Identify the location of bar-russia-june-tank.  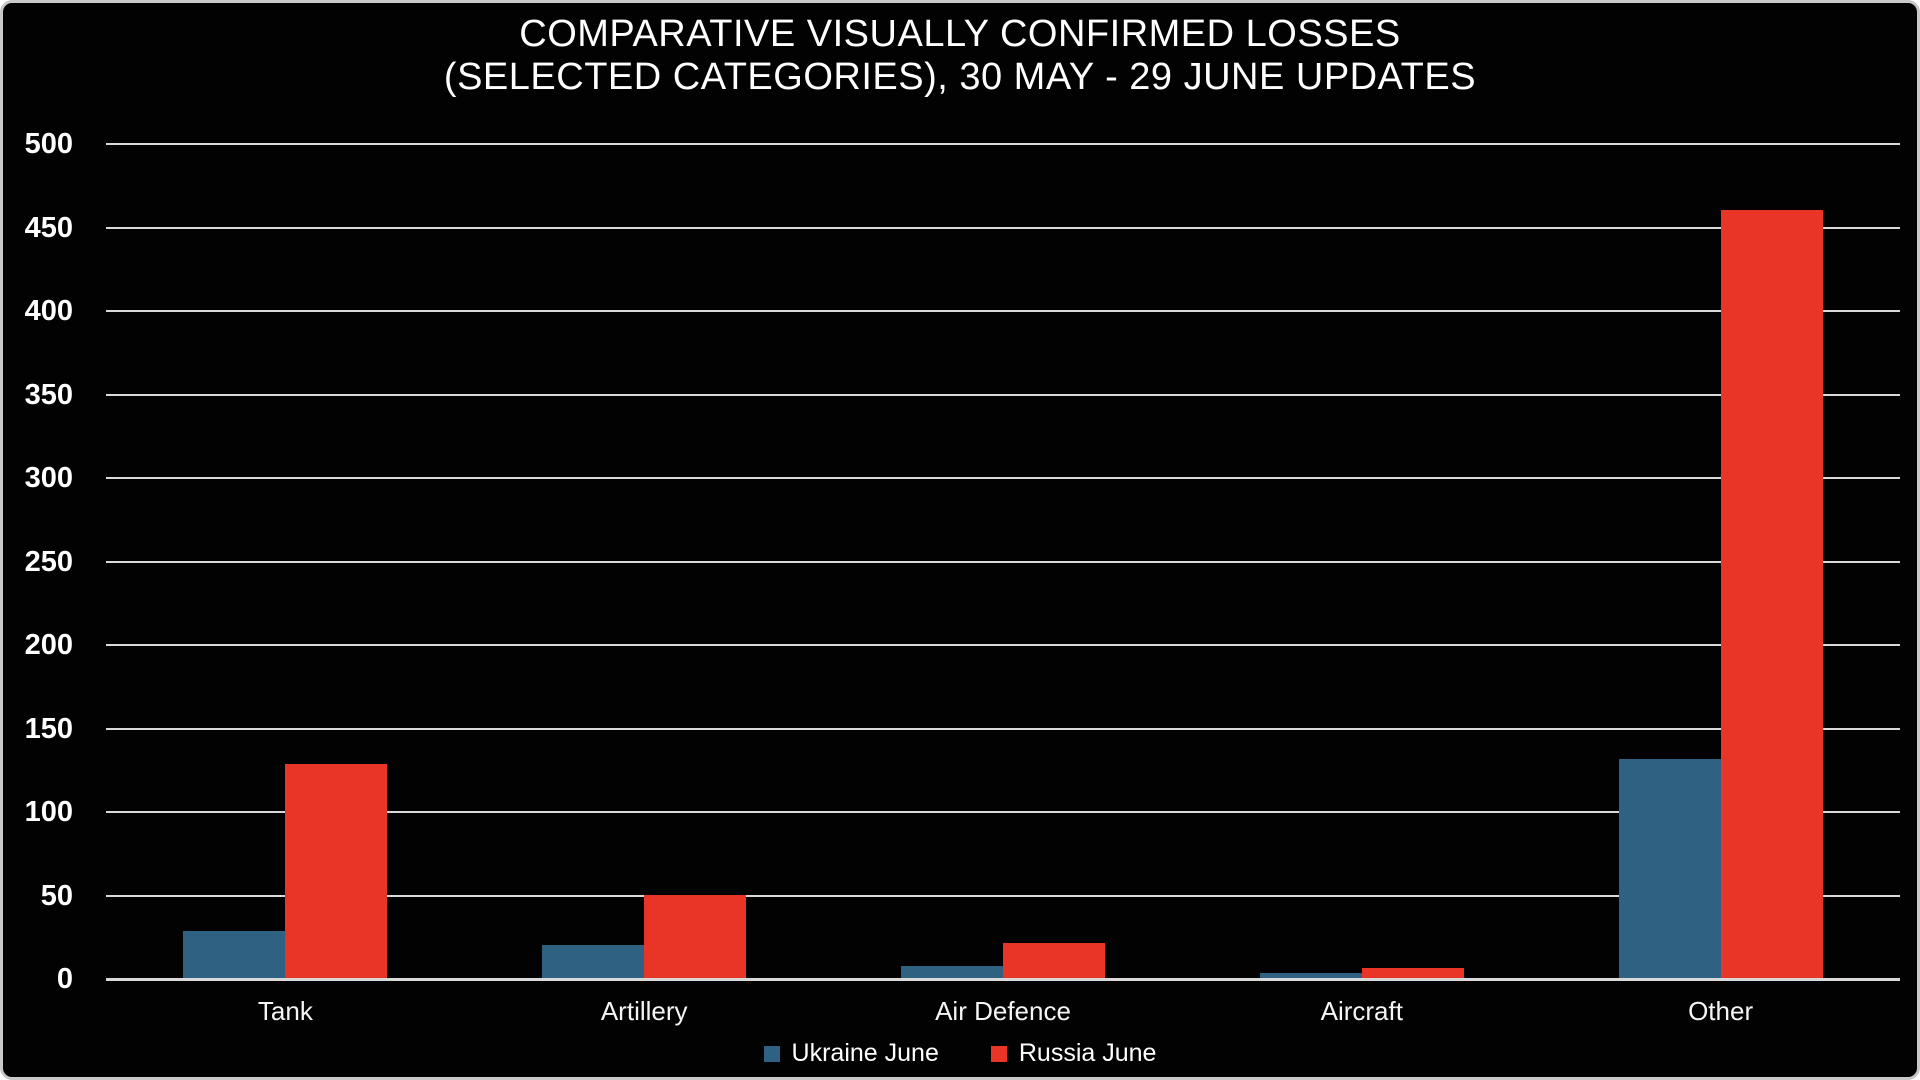
(336, 871).